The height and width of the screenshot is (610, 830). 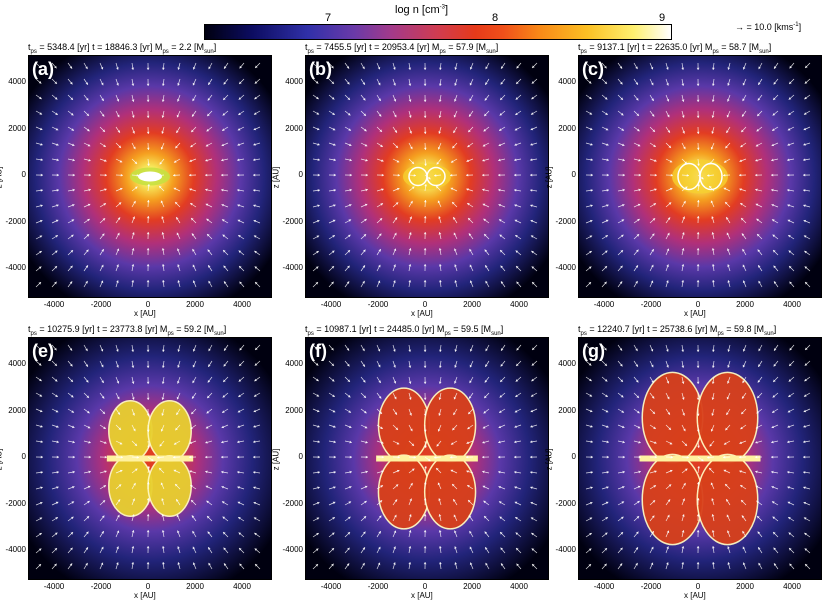 What do you see at coordinates (150, 176) in the screenshot?
I see `panel-frame` at bounding box center [150, 176].